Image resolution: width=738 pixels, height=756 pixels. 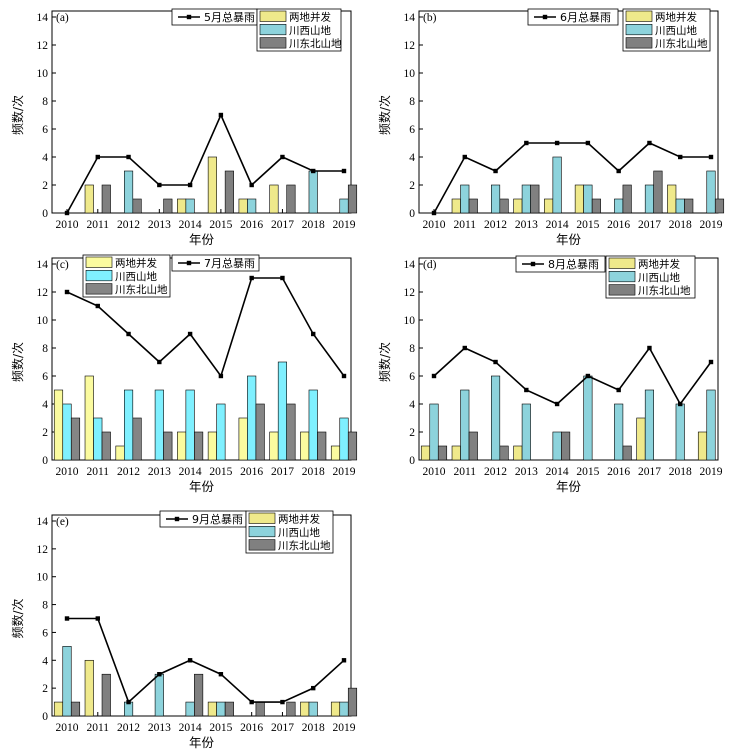 I want to click on legend-label-both: 两地并发, so click(x=310, y=17).